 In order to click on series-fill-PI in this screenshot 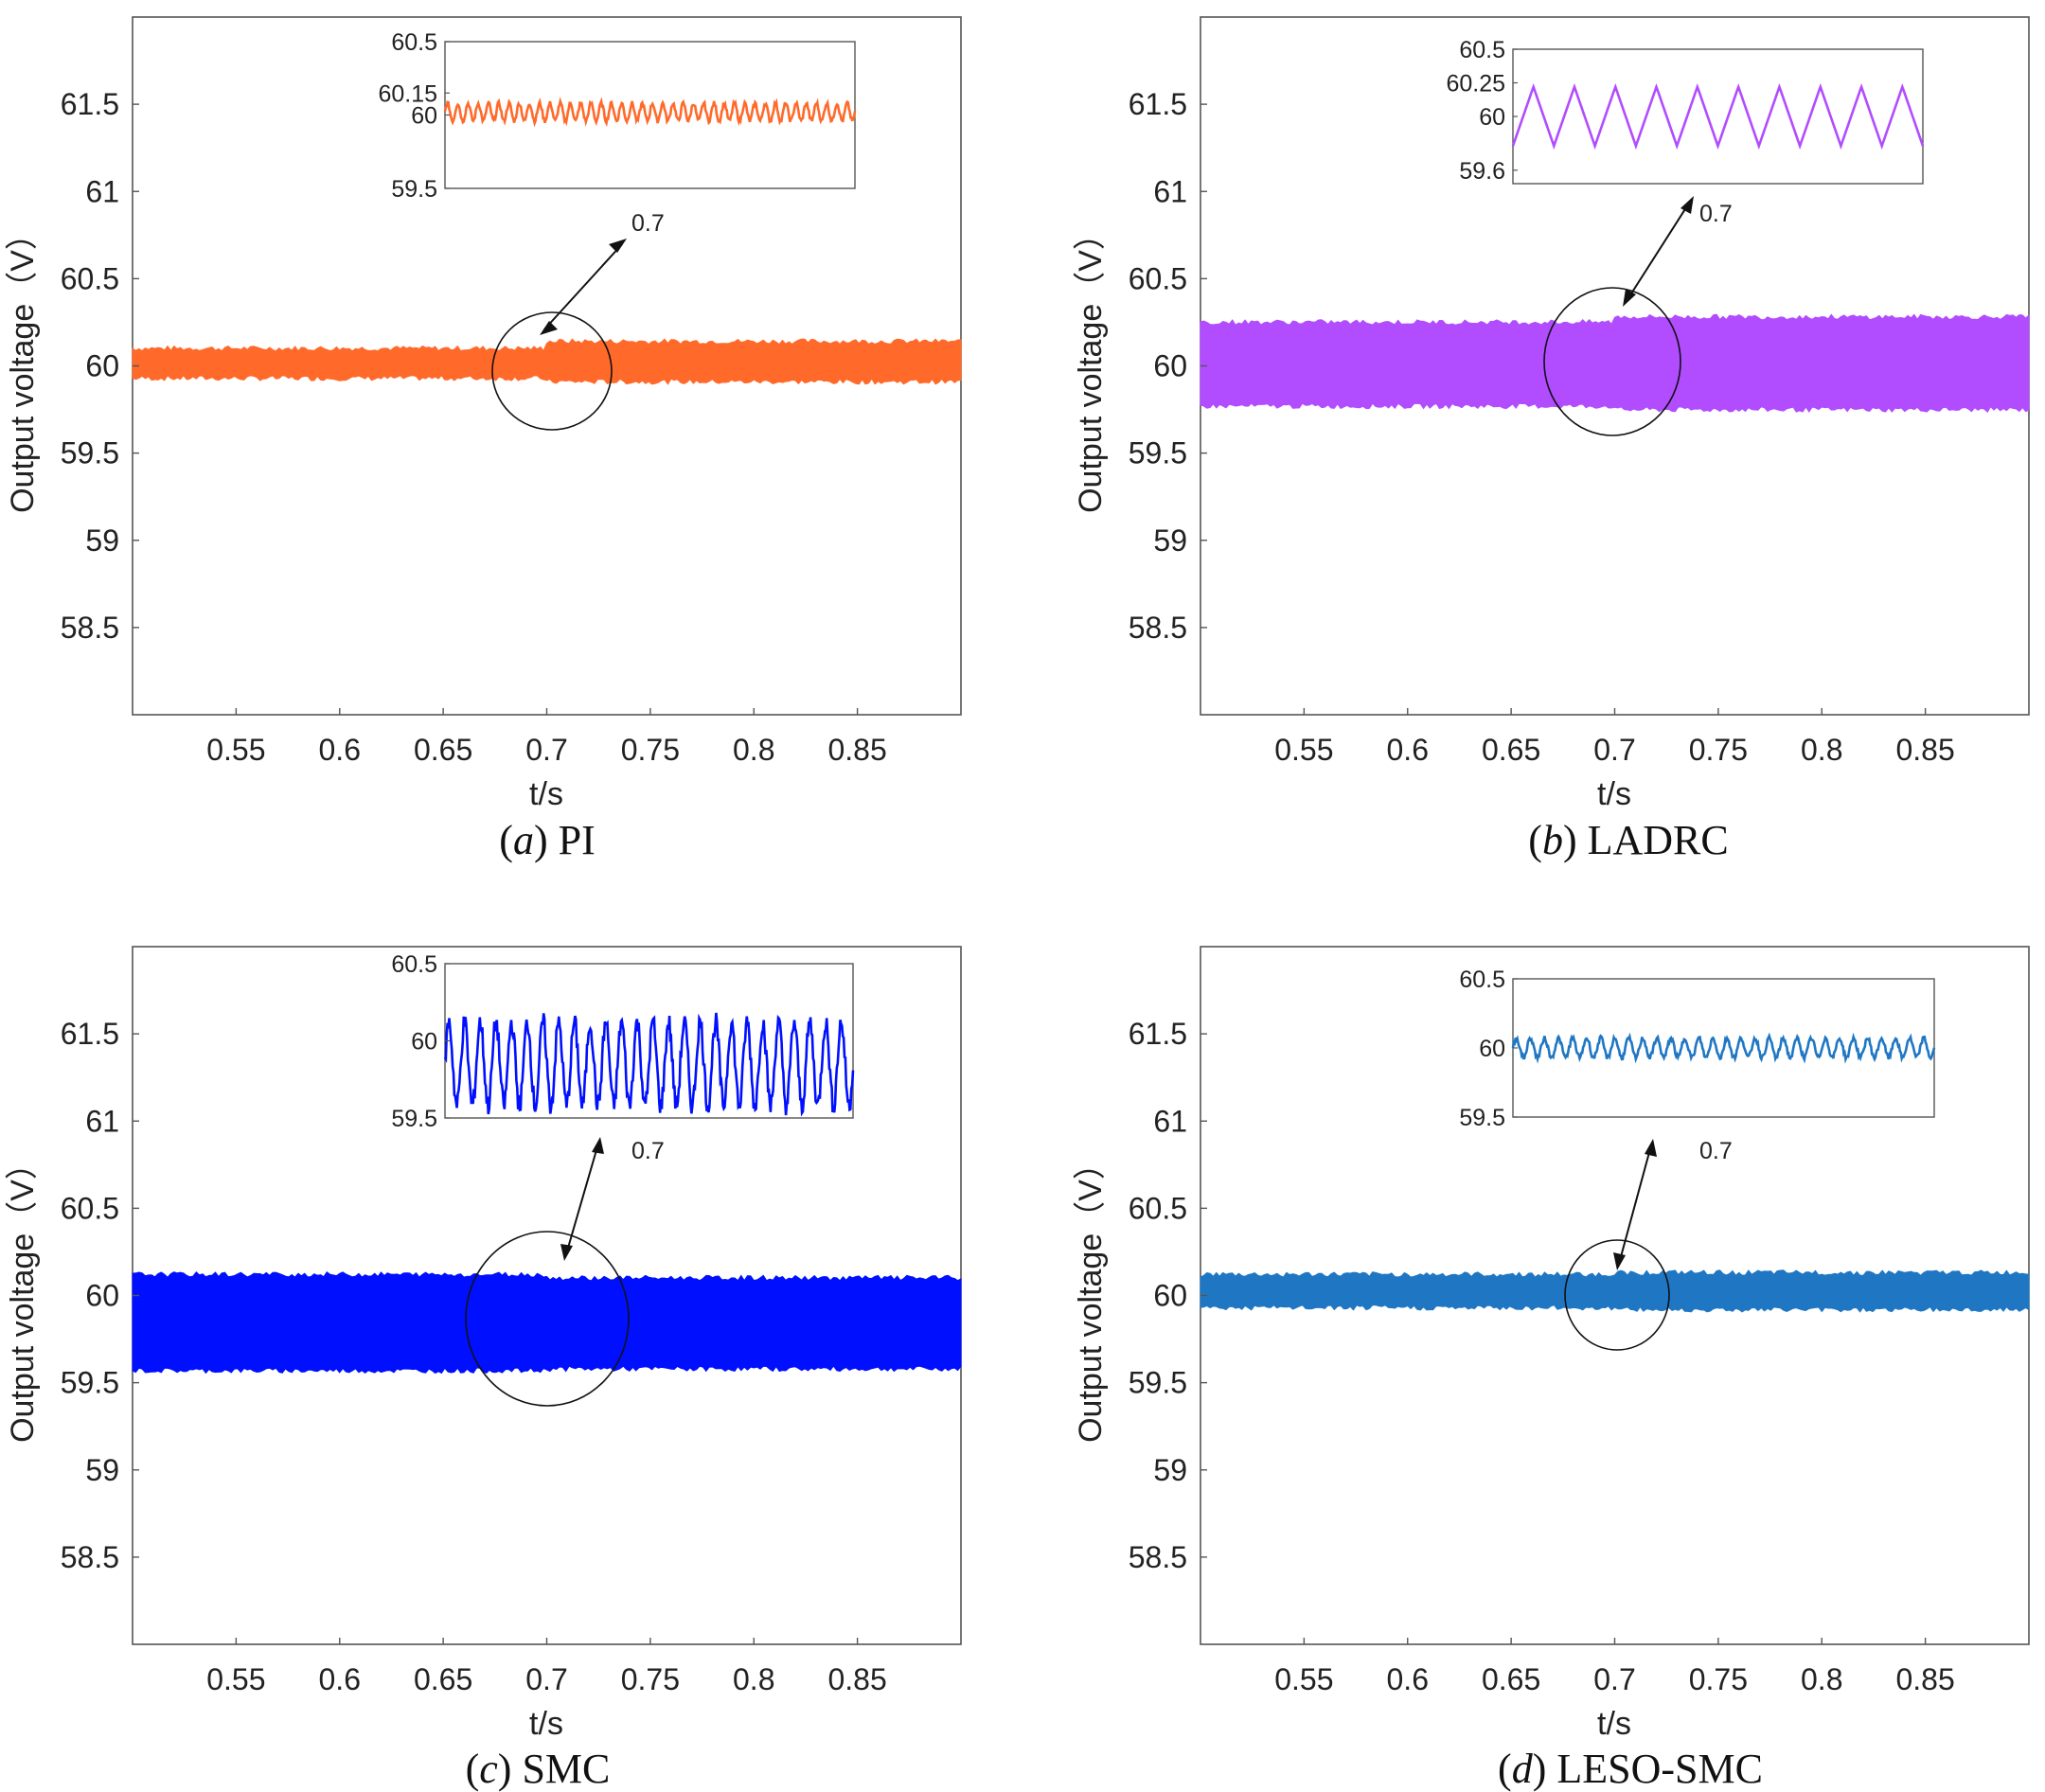, I will do `click(547, 362)`.